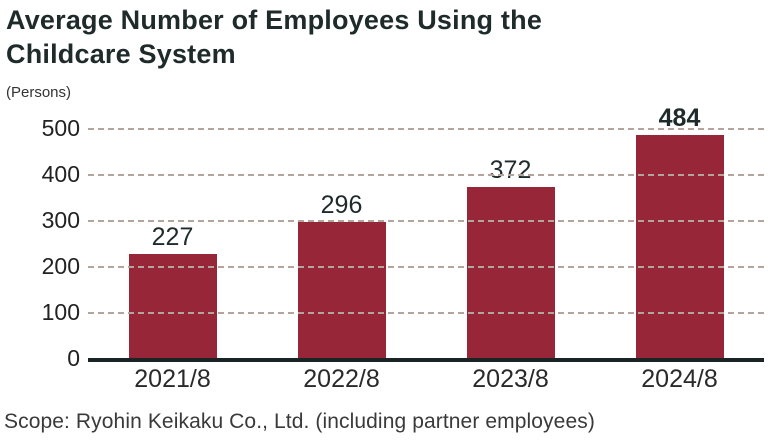 The image size is (768, 448). Describe the element at coordinates (60, 312) in the screenshot. I see `y-tick-label-100: 100` at that location.